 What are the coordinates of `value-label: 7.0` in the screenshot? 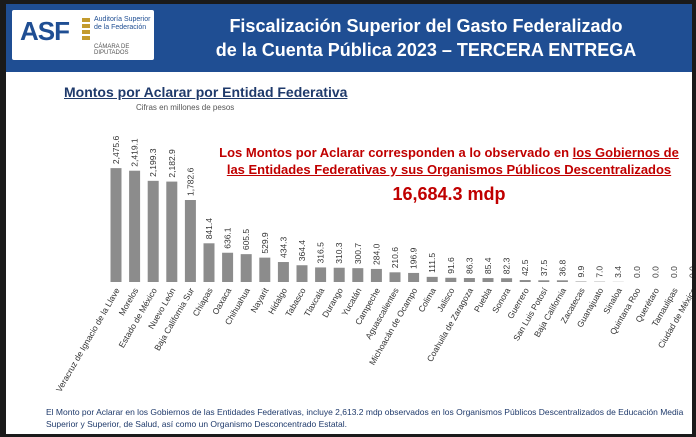 It's located at (600, 272).